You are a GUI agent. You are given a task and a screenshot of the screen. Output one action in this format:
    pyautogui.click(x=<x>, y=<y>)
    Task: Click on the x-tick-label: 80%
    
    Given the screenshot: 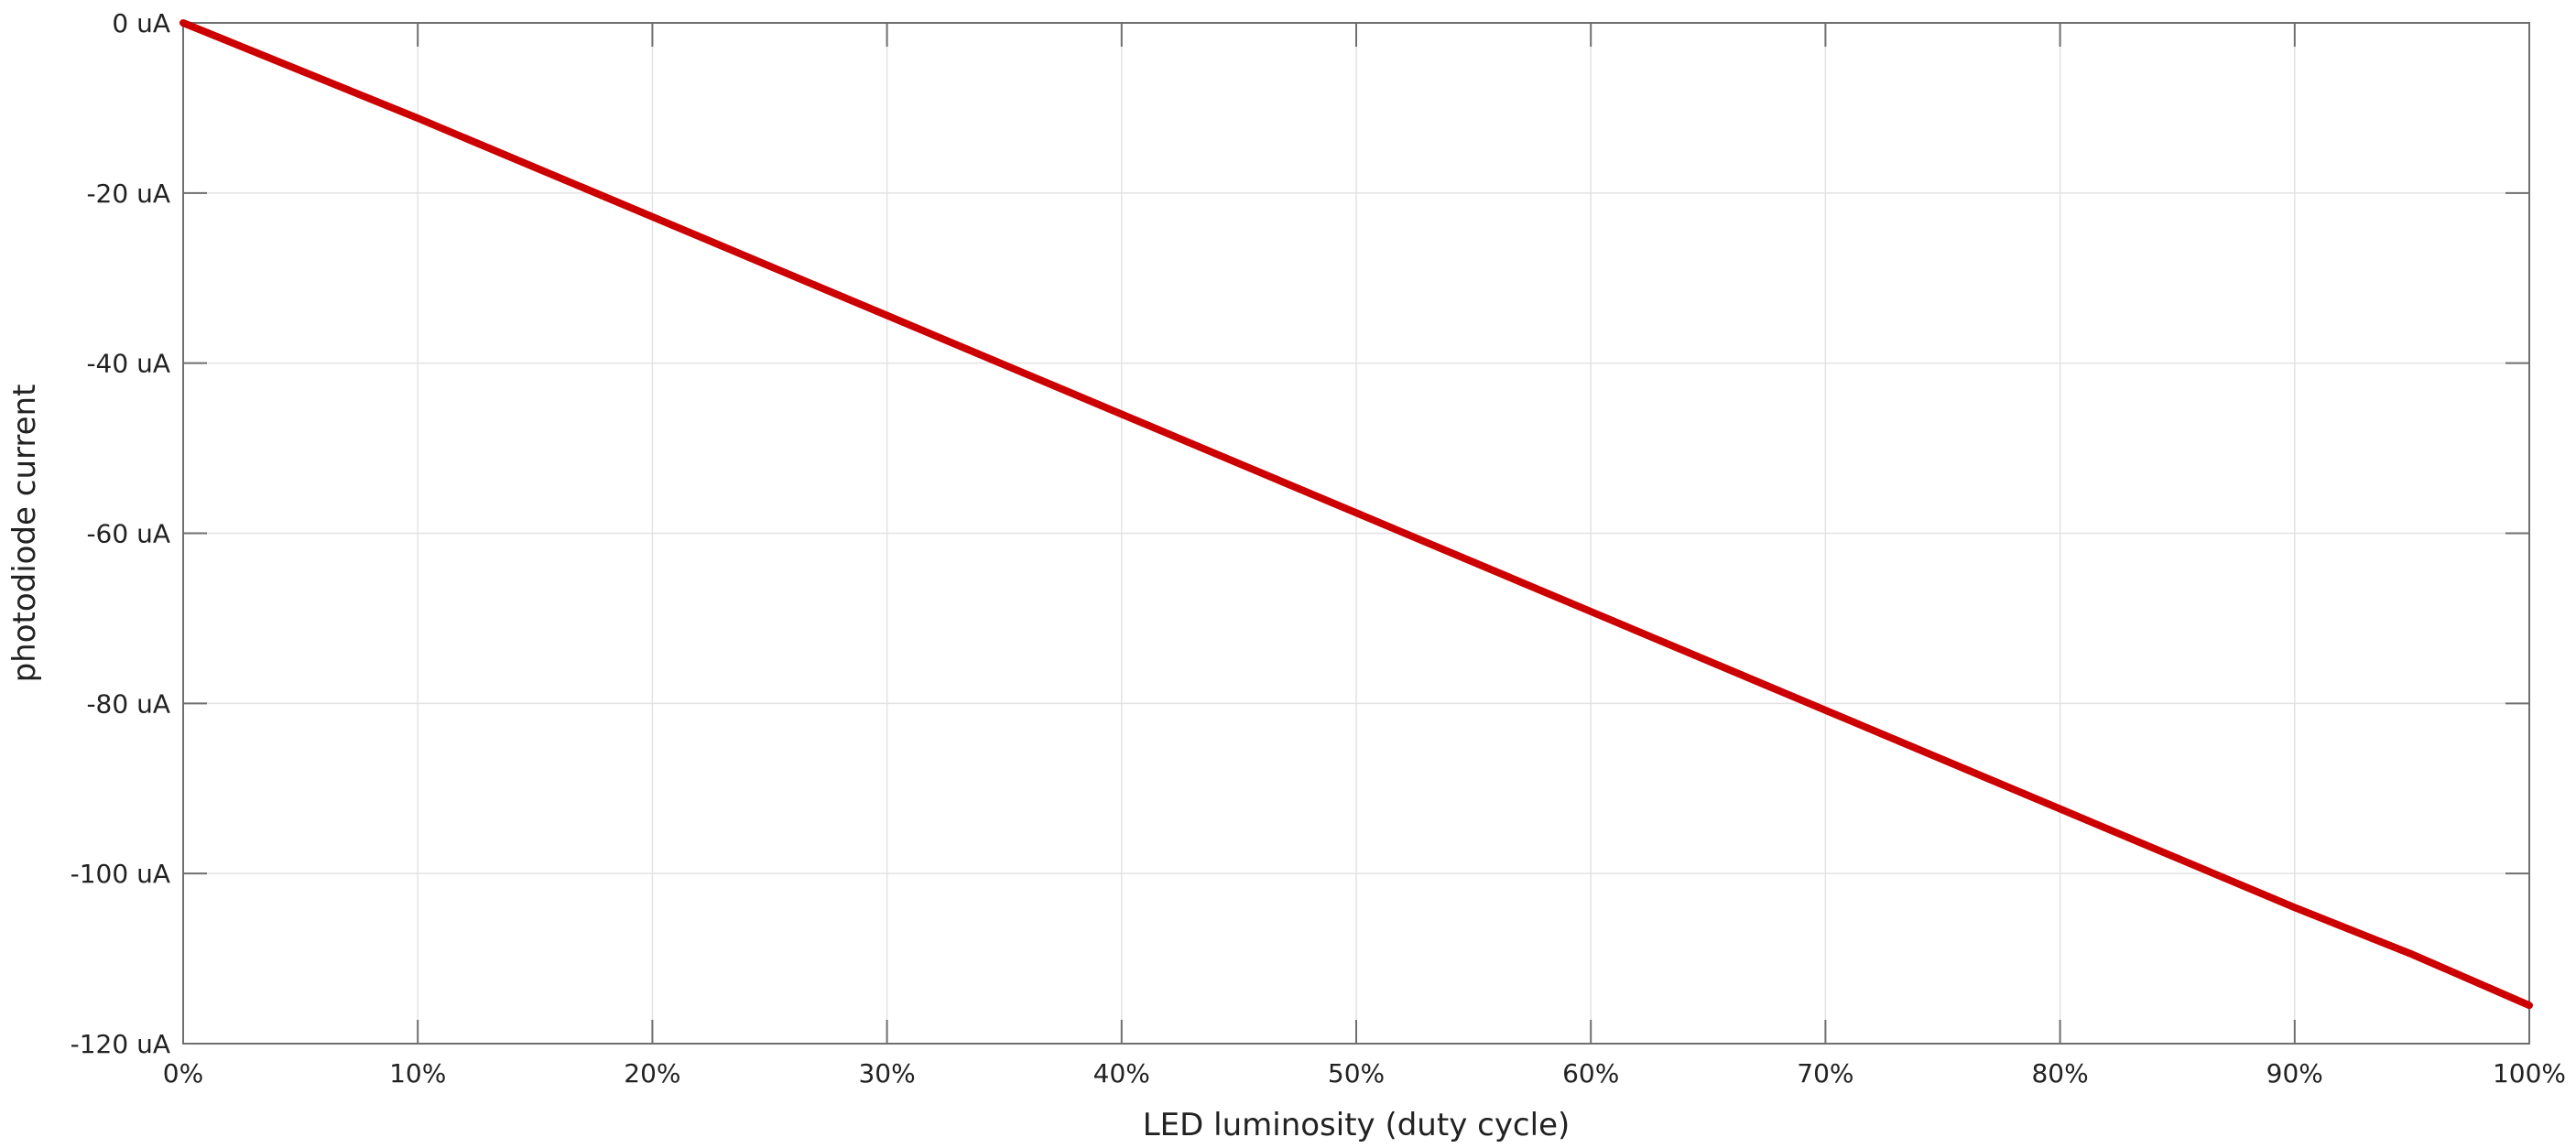 What is the action you would take?
    pyautogui.click(x=2059, y=1073)
    